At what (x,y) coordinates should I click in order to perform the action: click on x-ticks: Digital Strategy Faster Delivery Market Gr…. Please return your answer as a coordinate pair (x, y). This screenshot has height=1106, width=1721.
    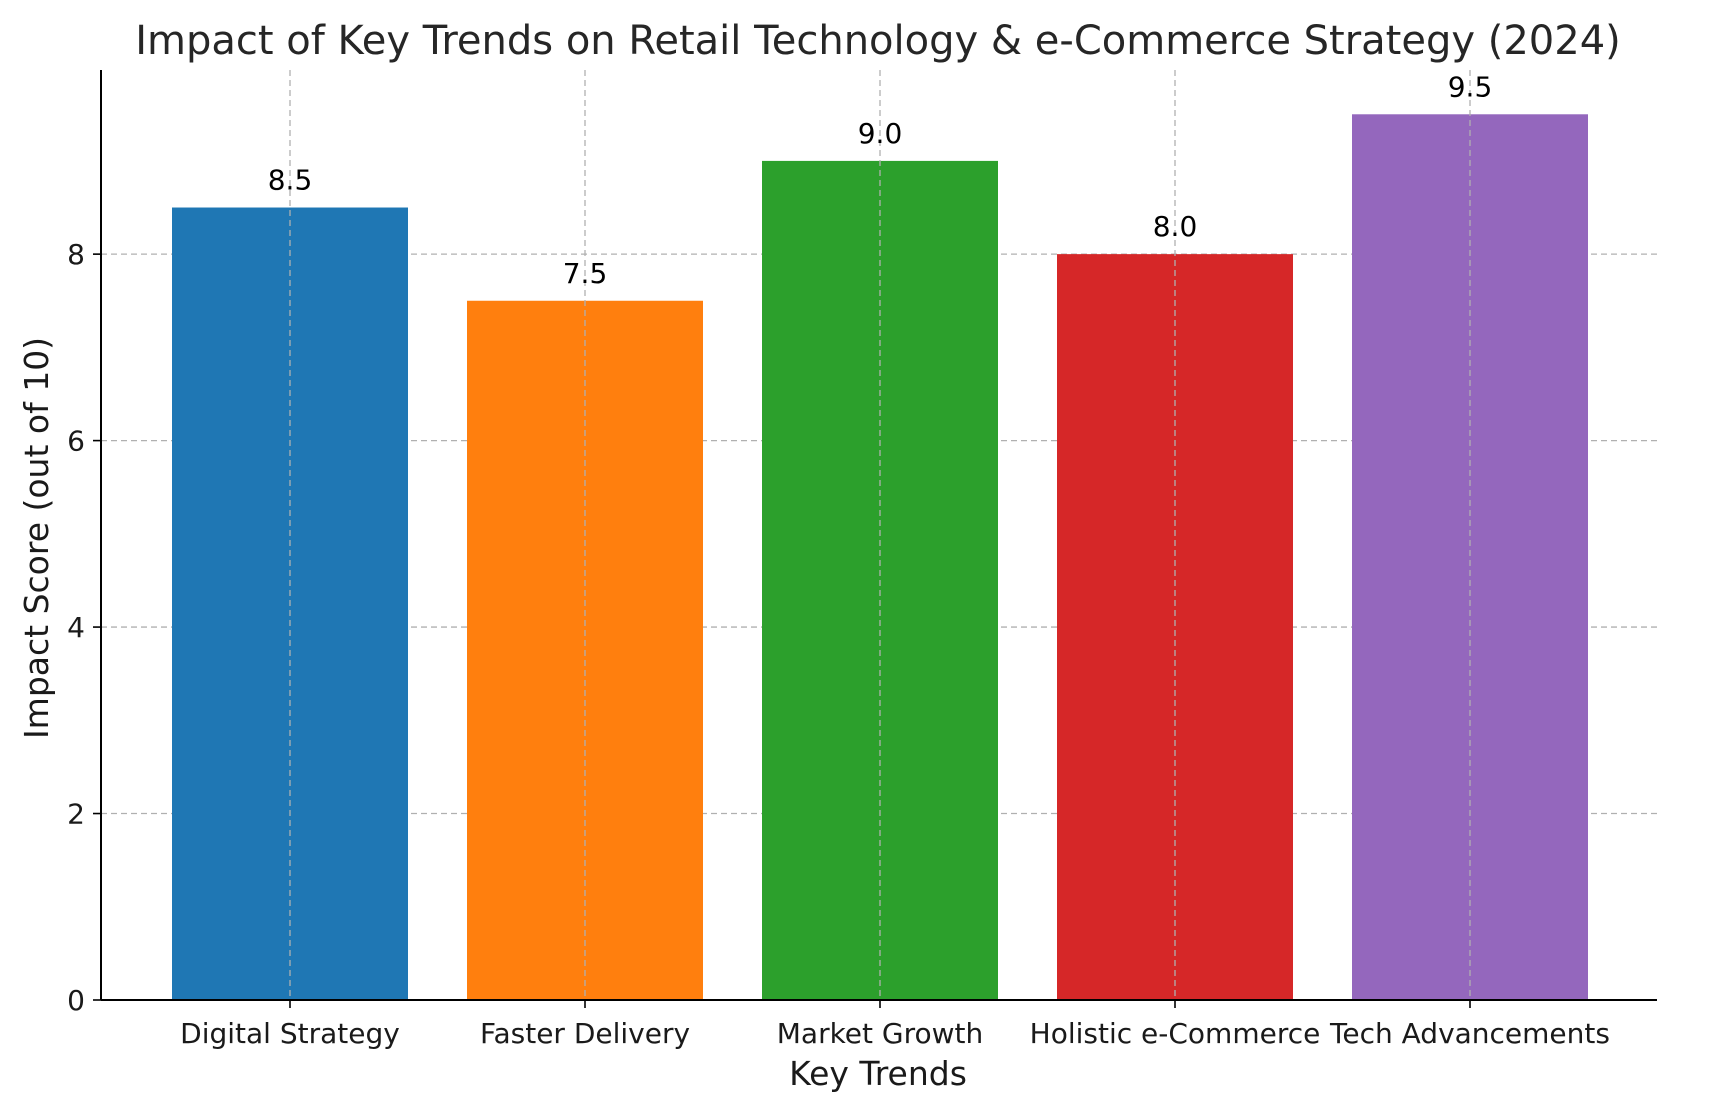
    Looking at the image, I should click on (895, 1025).